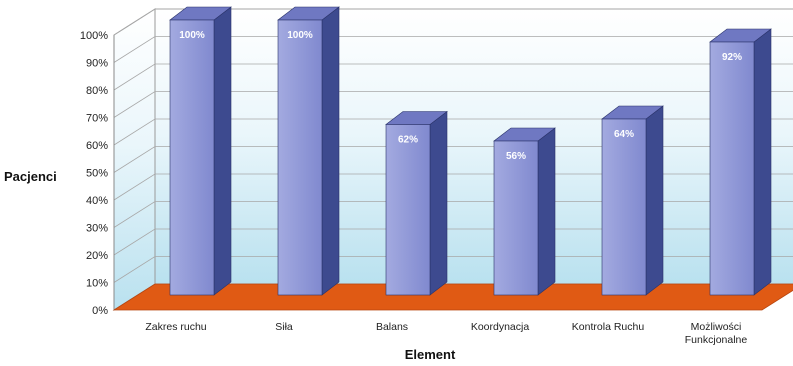  I want to click on data-label: 64%, so click(624, 134).